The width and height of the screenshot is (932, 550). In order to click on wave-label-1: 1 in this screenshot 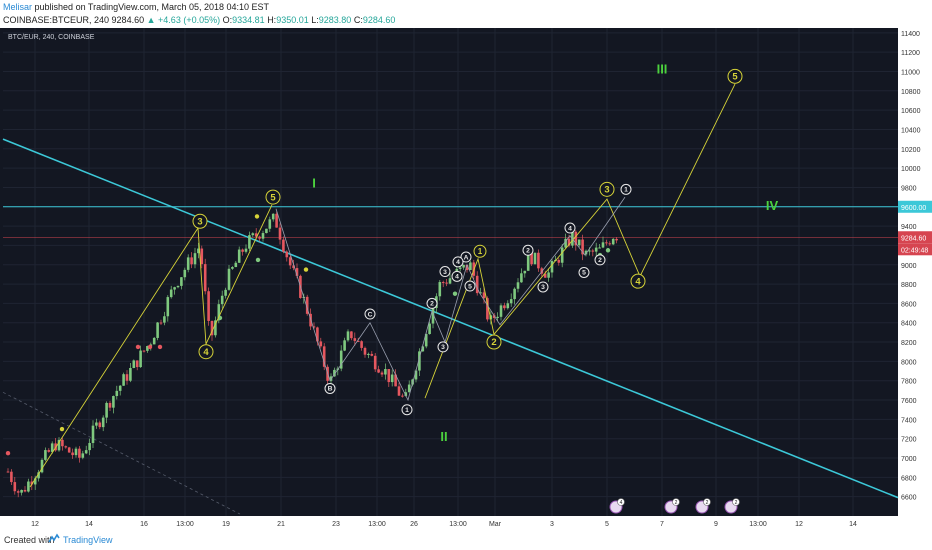, I will do `click(407, 410)`.